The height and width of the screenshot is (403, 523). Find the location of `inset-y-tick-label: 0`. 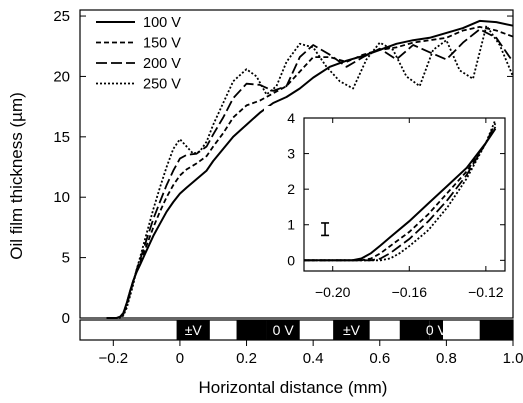

inset-y-tick-label: 0 is located at coordinates (291, 260).